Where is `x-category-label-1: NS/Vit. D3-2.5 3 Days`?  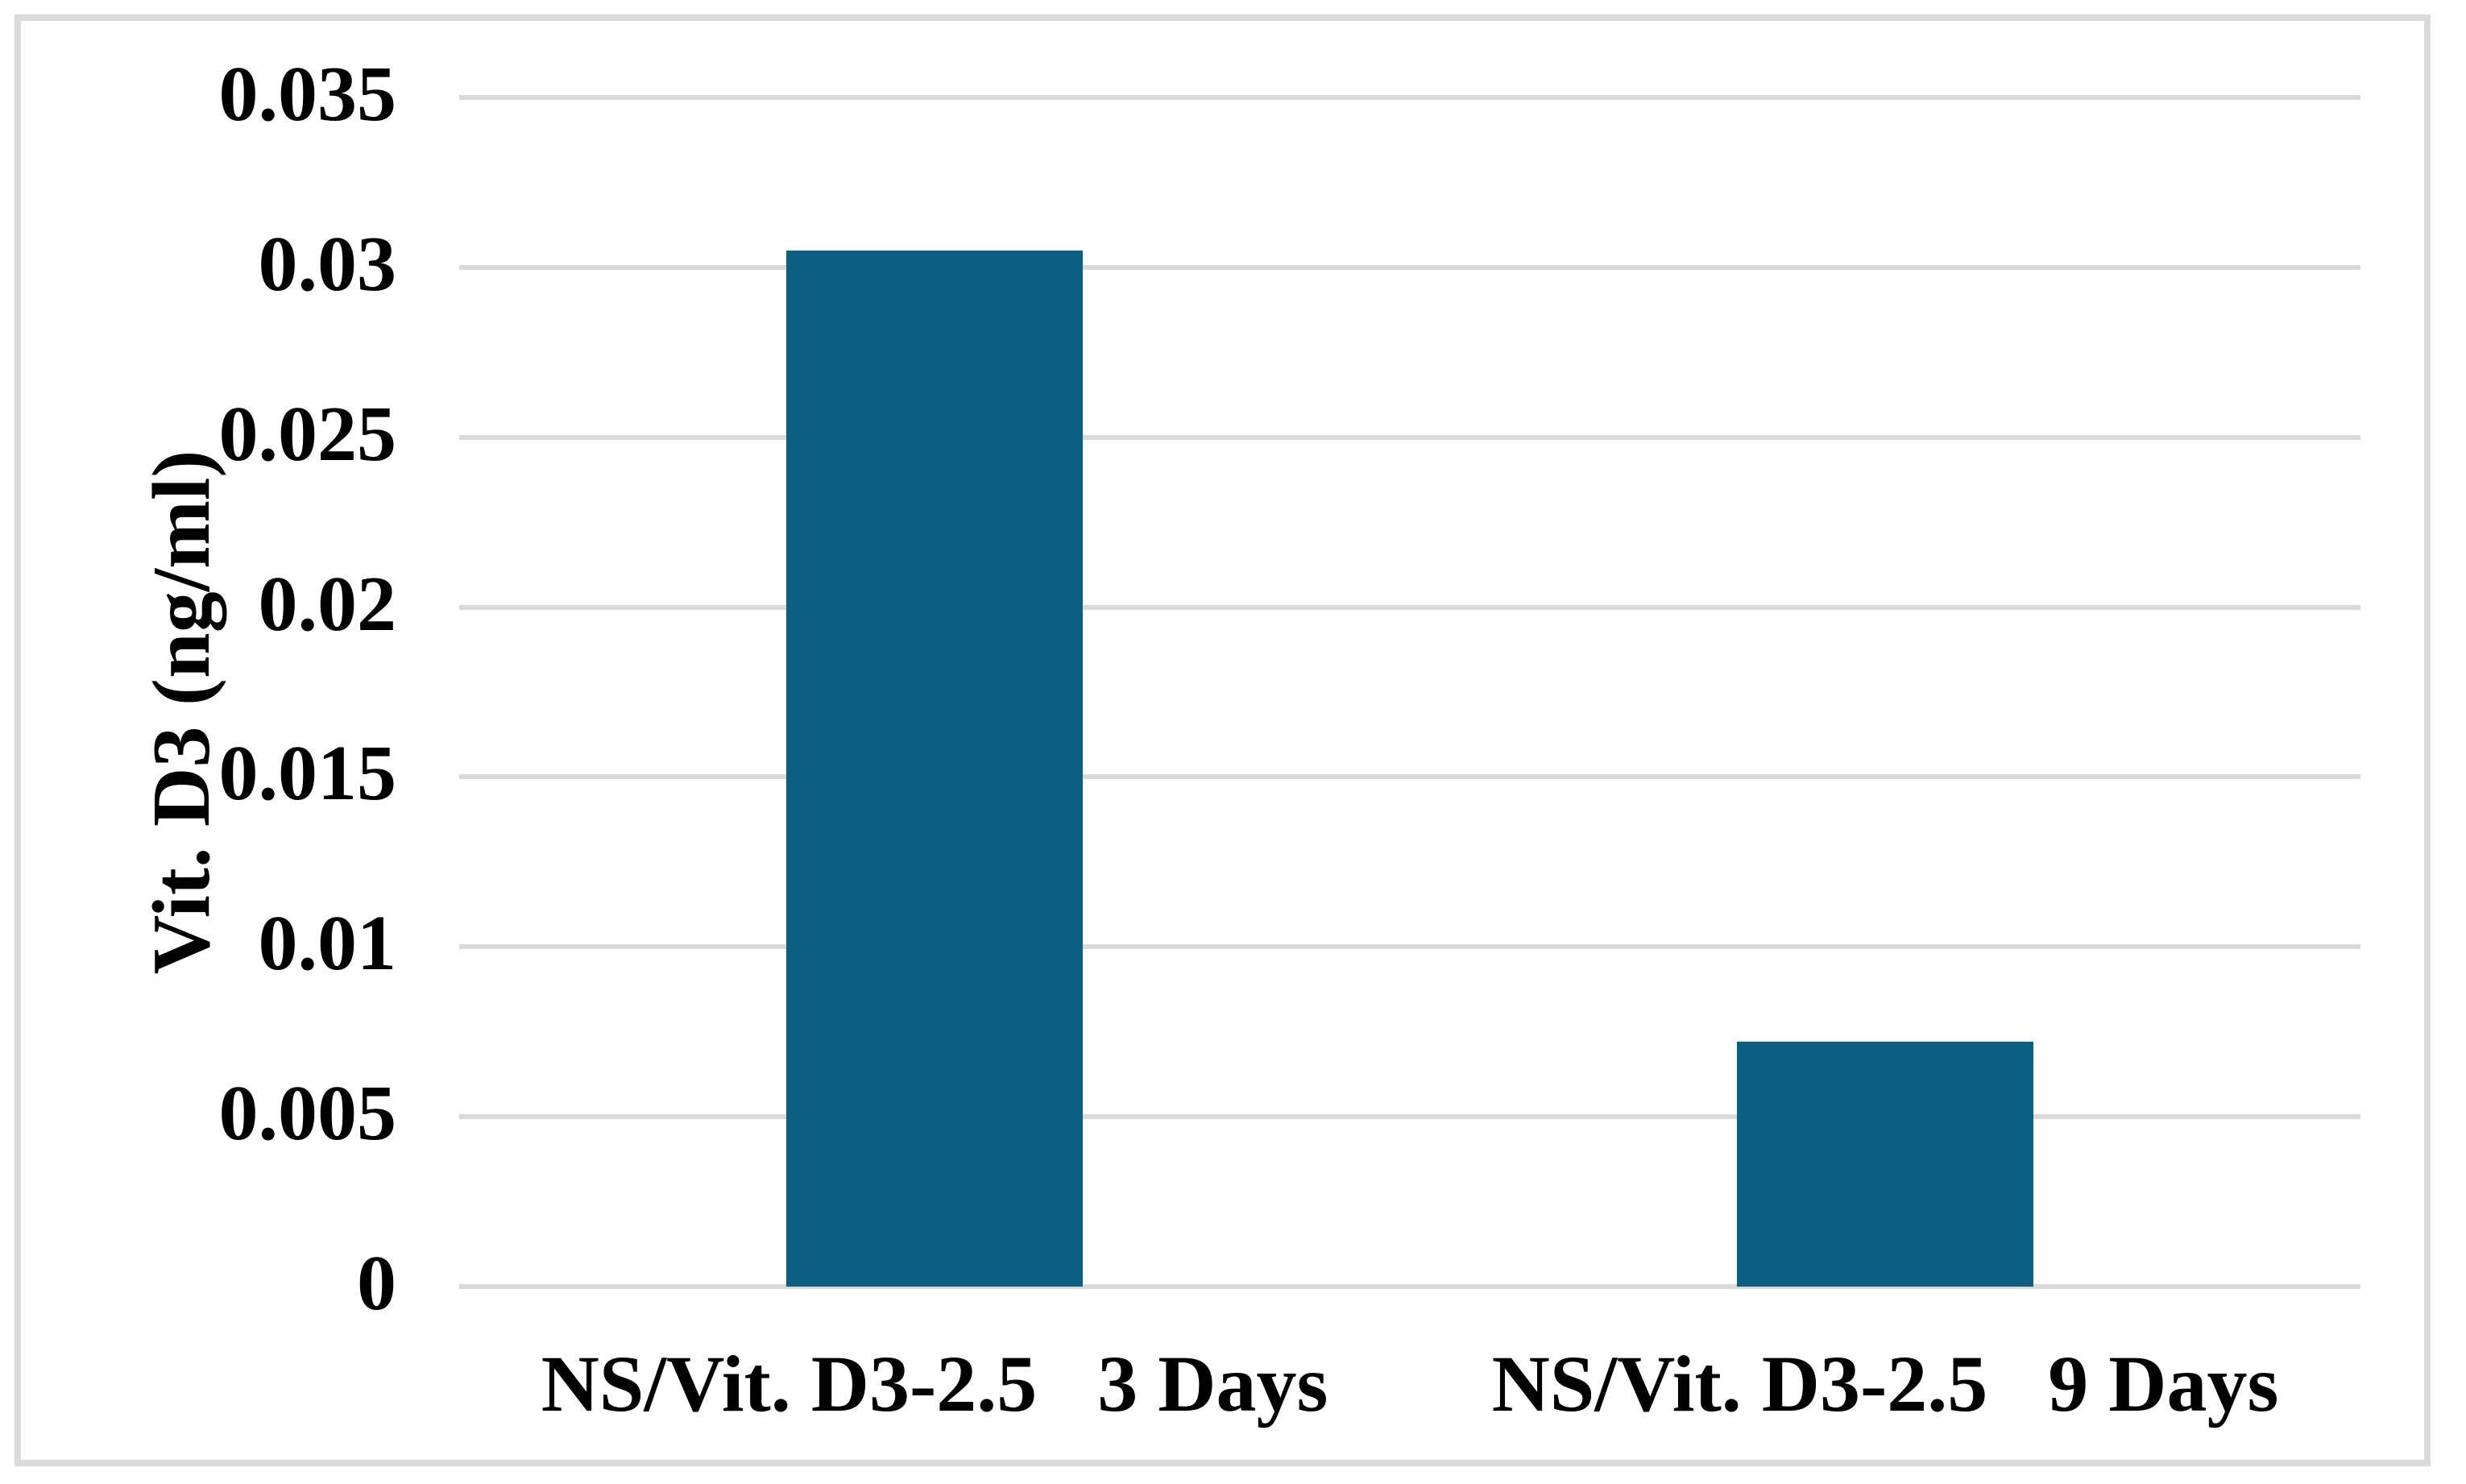
x-category-label-1: NS/Vit. D3-2.5 3 Days is located at coordinates (935, 1383).